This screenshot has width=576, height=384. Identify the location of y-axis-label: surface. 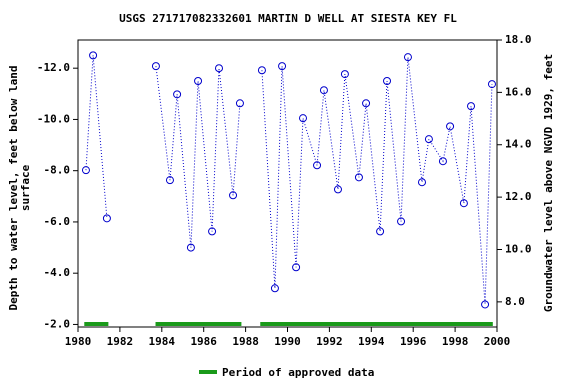
(25, 187).